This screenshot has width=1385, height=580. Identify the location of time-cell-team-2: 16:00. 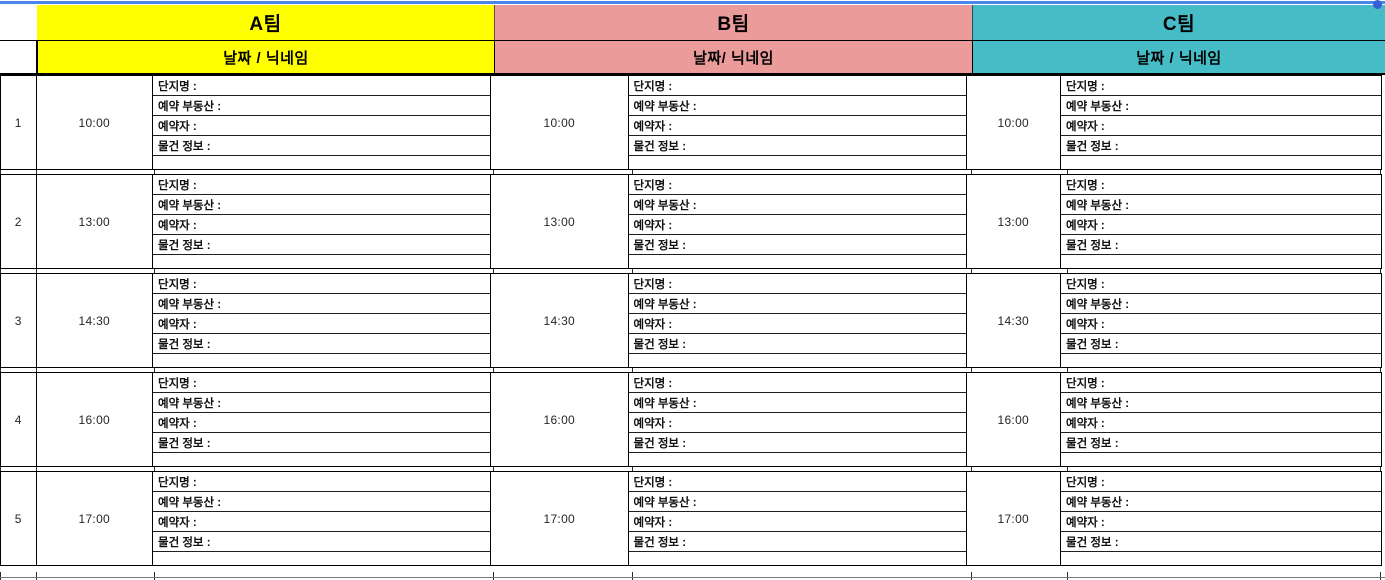
(1014, 419).